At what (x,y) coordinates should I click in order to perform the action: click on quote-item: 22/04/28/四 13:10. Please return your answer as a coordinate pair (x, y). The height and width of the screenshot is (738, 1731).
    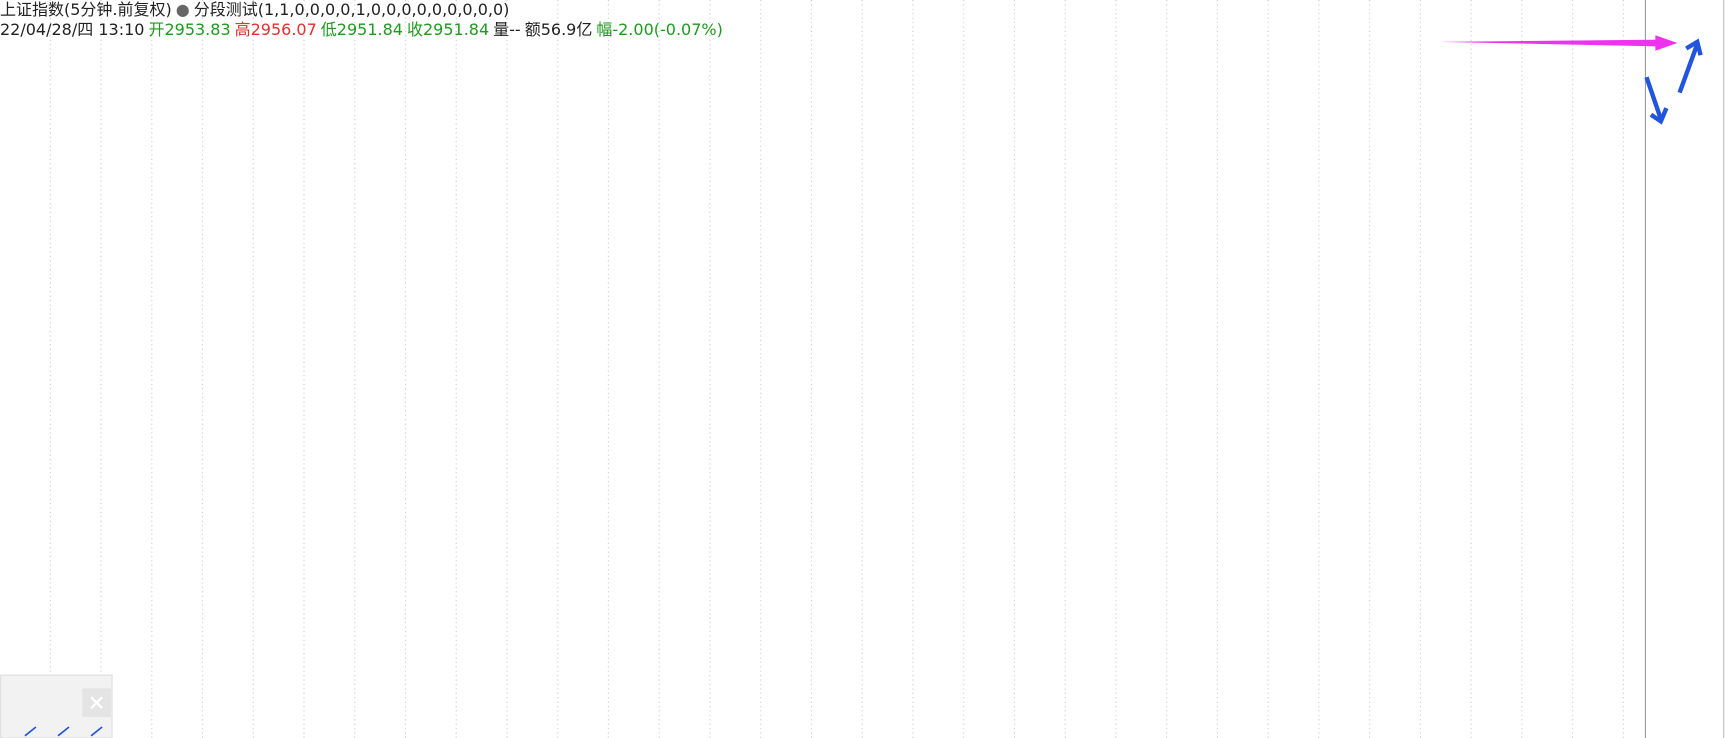
    Looking at the image, I should click on (72, 29).